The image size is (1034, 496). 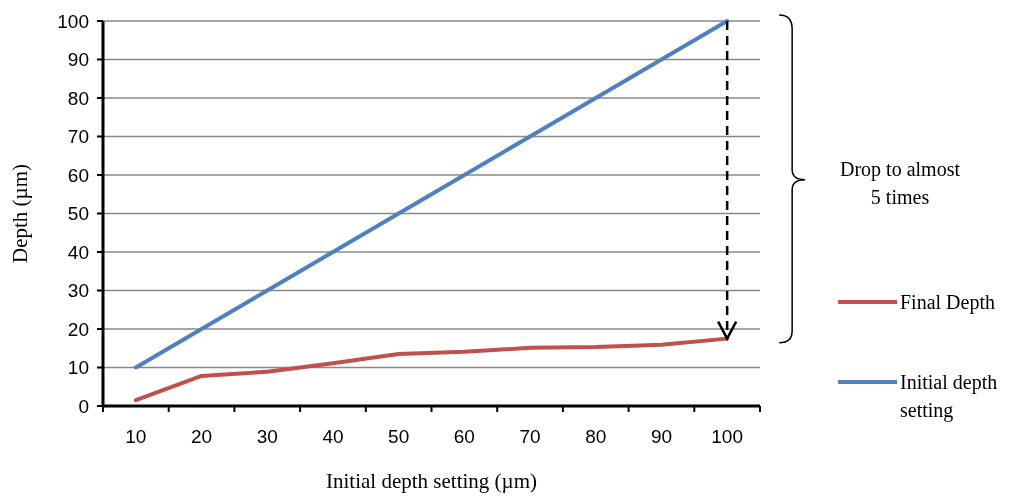 What do you see at coordinates (78, 329) in the screenshot?
I see `y-tick-label: 20` at bounding box center [78, 329].